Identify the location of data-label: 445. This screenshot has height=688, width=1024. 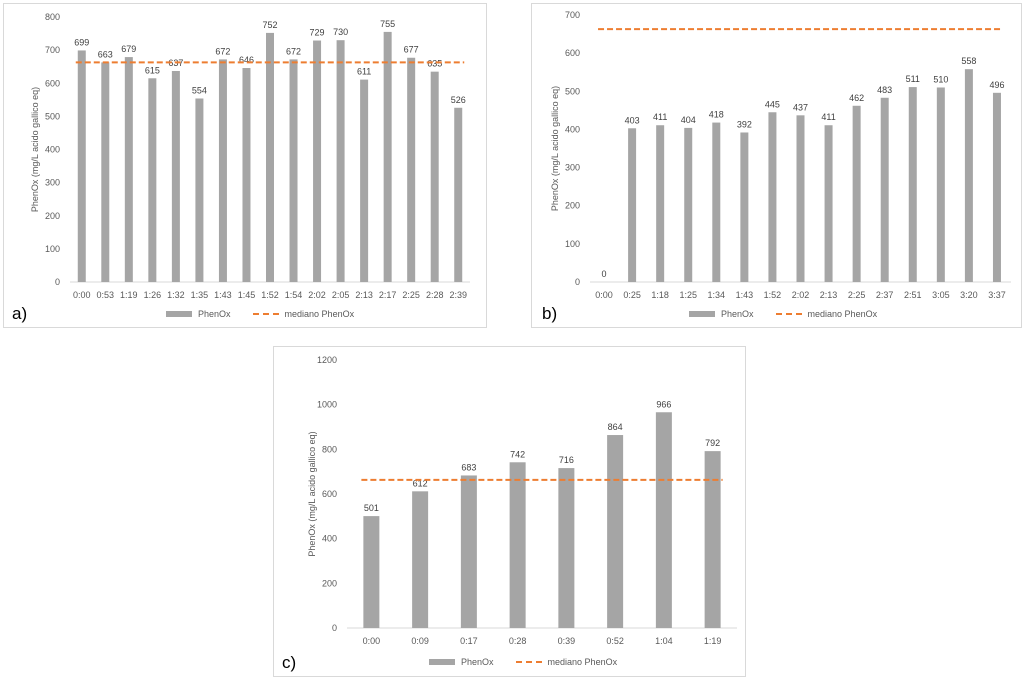
(772, 104).